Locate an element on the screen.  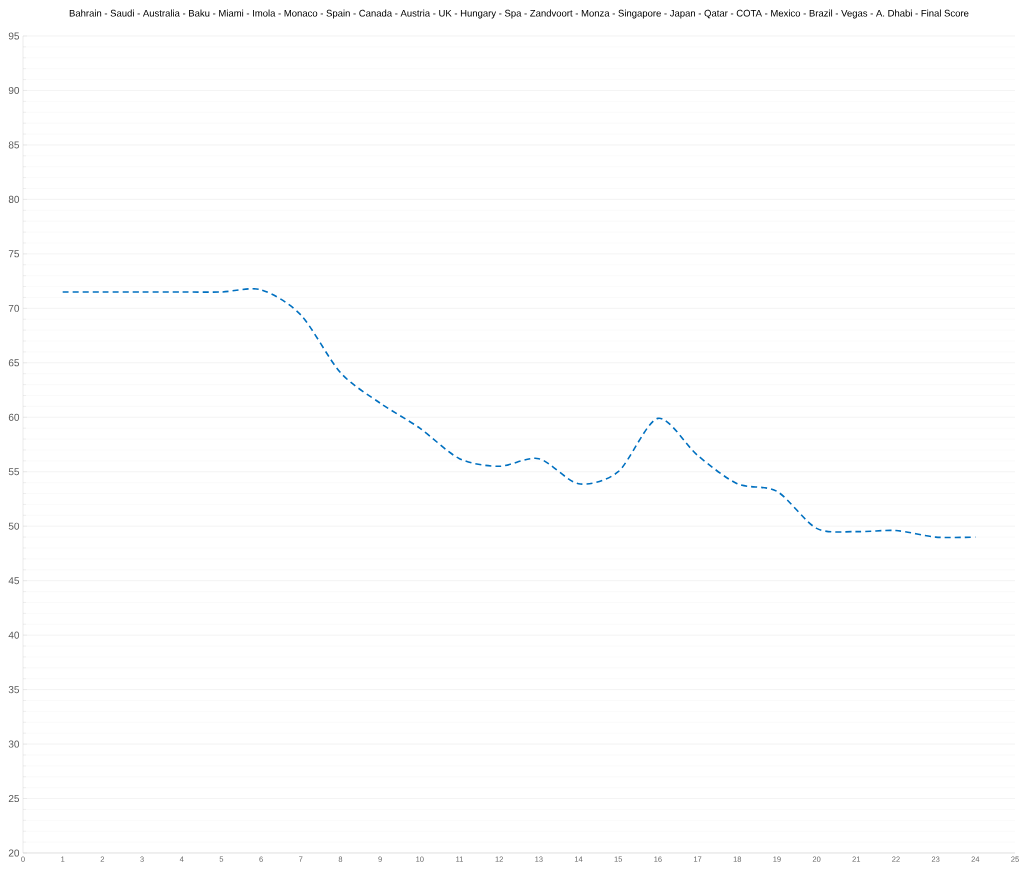
y-tick-label: 25 is located at coordinates (14, 799).